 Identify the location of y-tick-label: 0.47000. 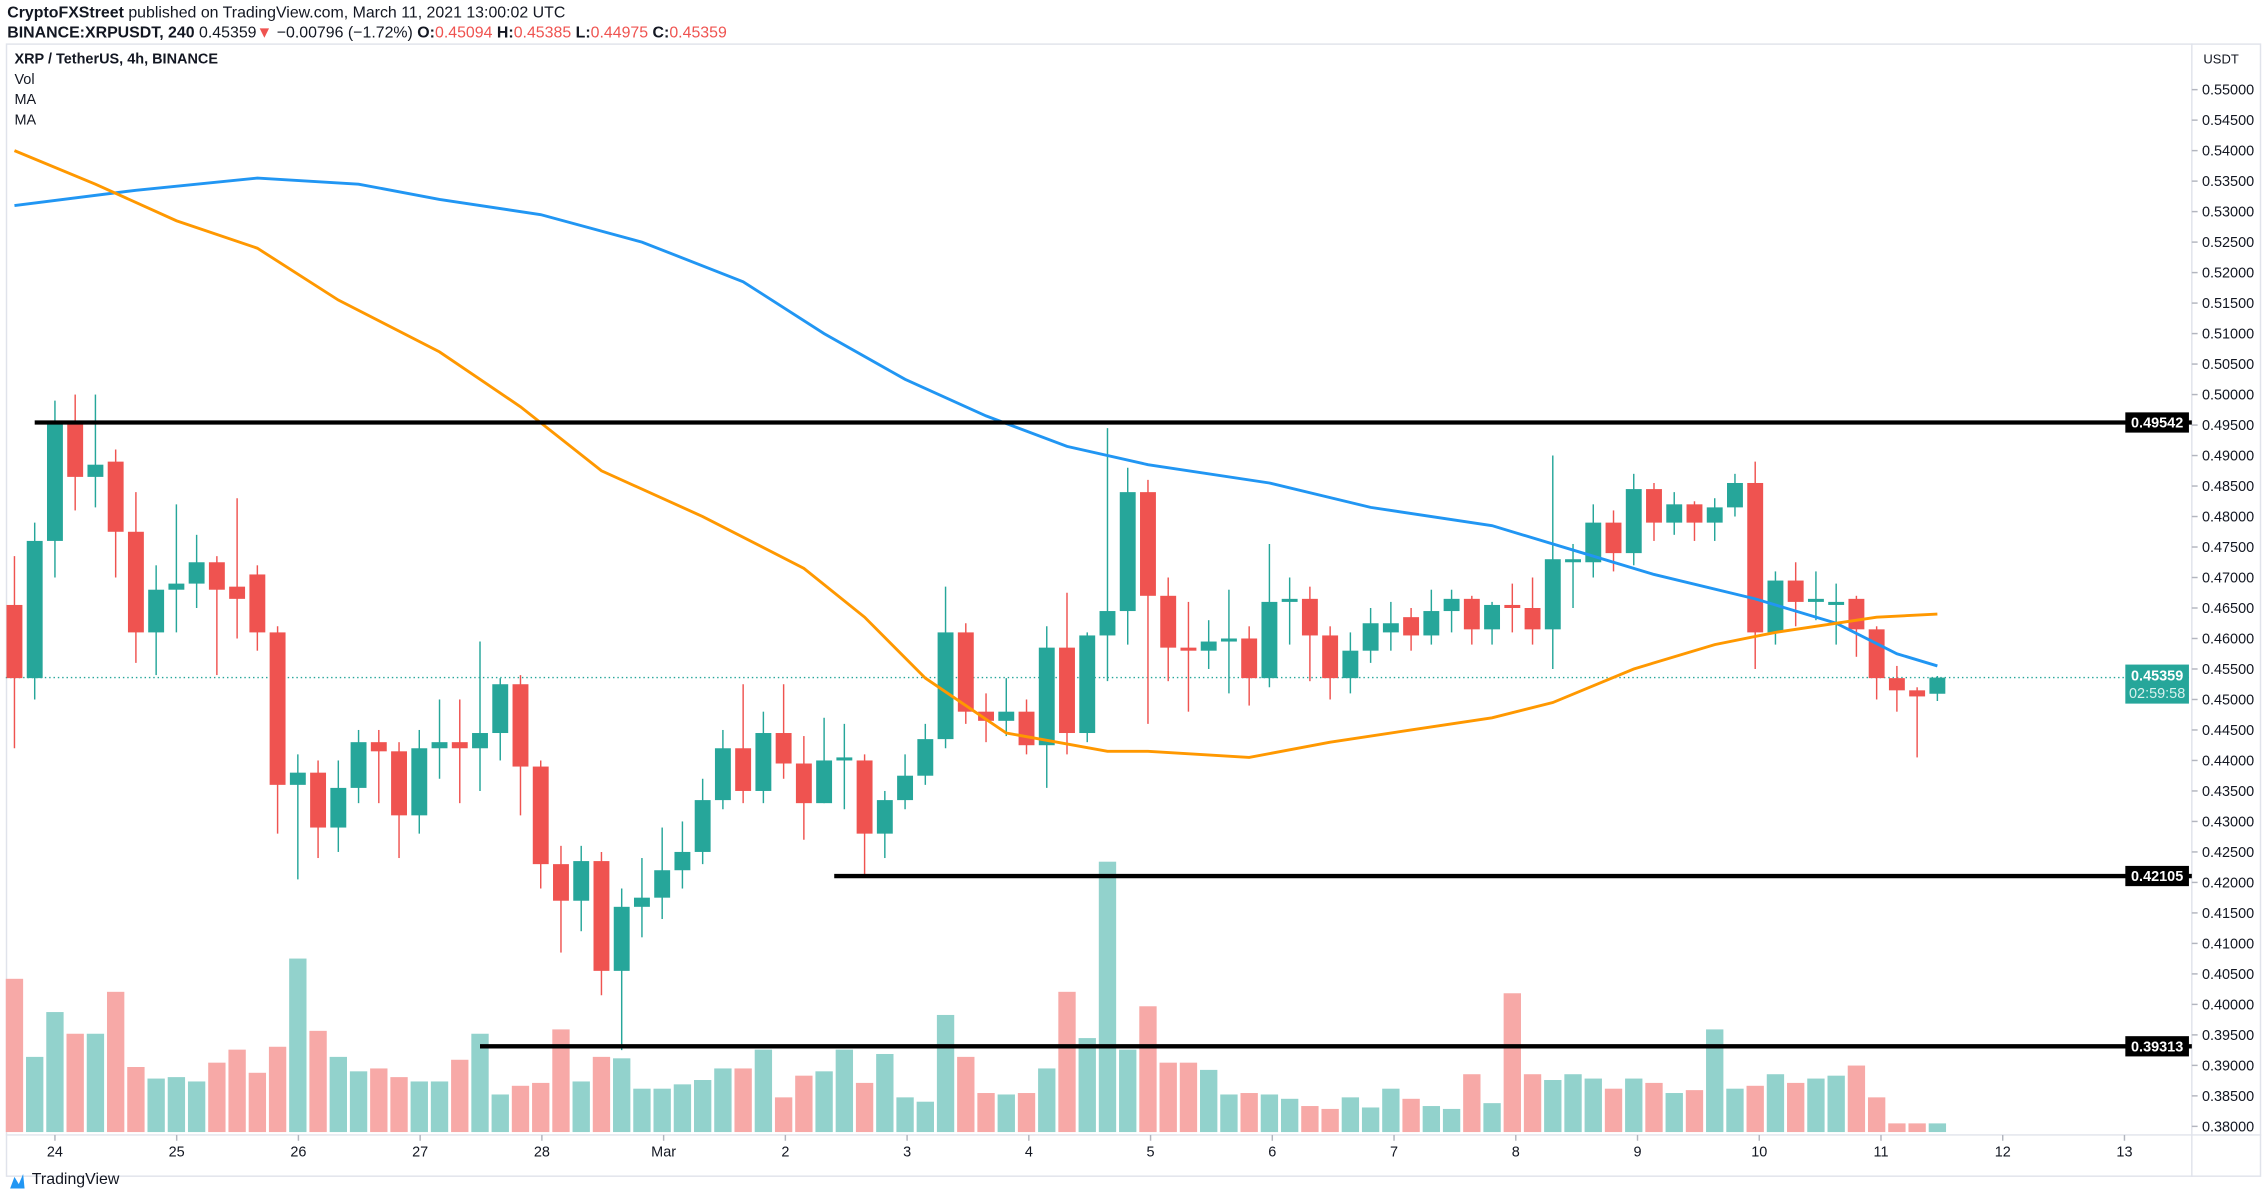
(2228, 579).